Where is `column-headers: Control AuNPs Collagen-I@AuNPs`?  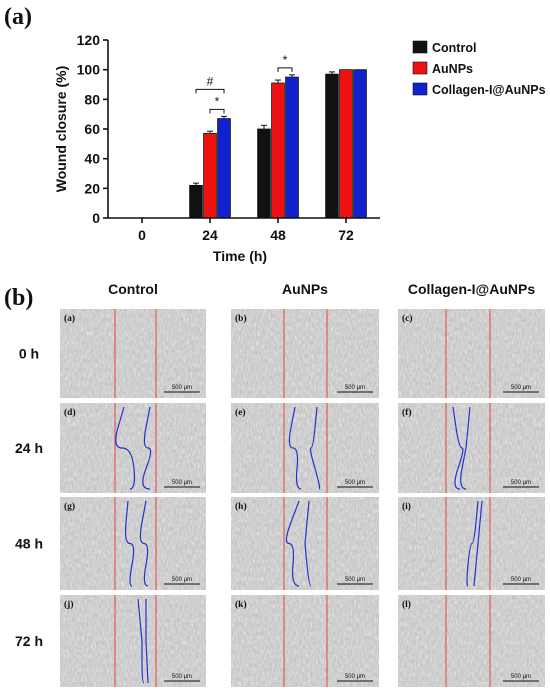
column-headers: Control AuNPs Collagen-I@AuNPs is located at coordinates (321, 289).